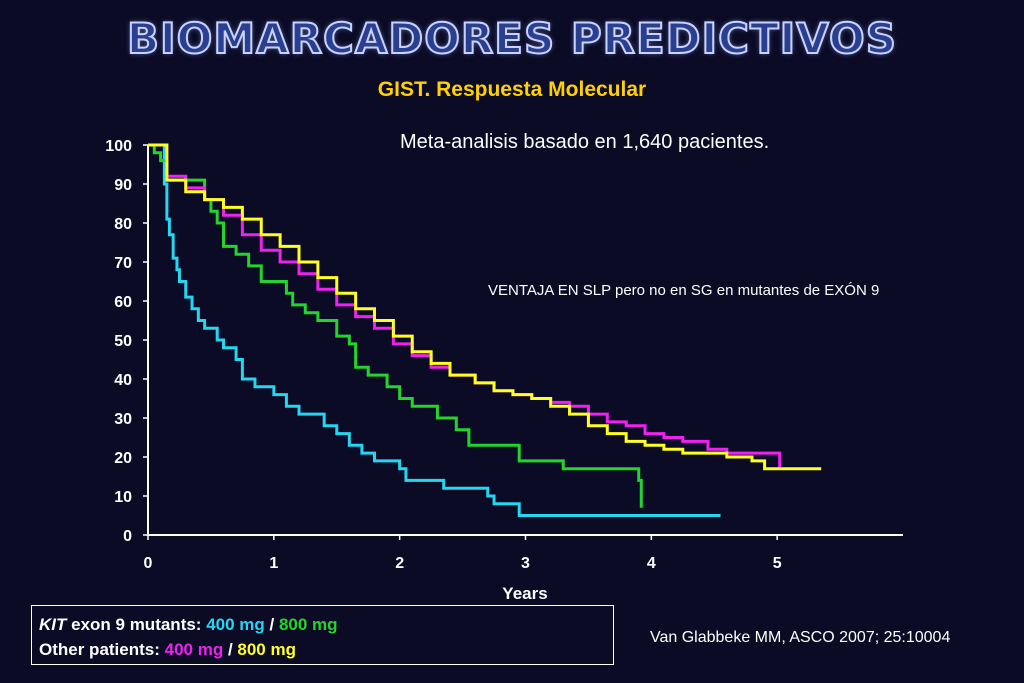  I want to click on legend-kit-800: 800 mg, so click(308, 624).